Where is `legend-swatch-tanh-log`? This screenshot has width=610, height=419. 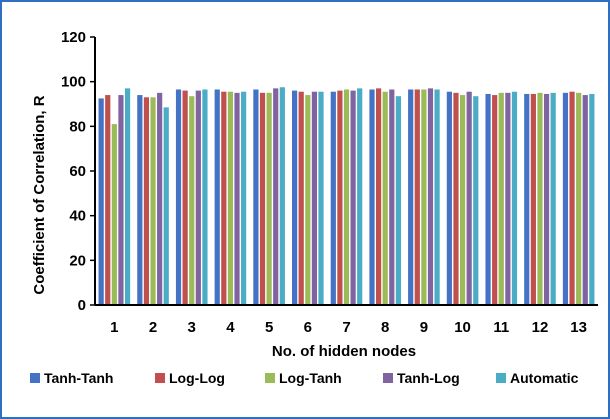 legend-swatch-tanh-log is located at coordinates (388, 378).